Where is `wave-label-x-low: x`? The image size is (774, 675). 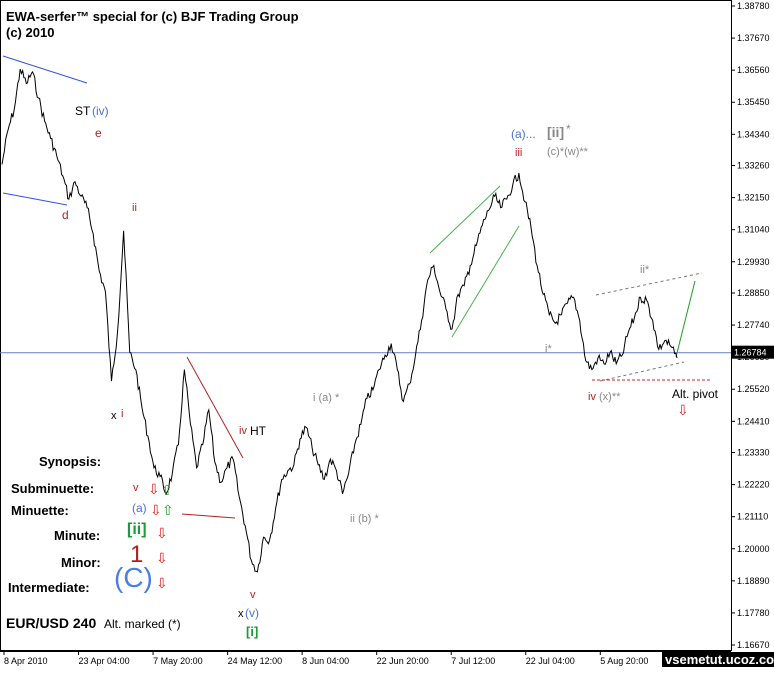 wave-label-x-low: x is located at coordinates (241, 614).